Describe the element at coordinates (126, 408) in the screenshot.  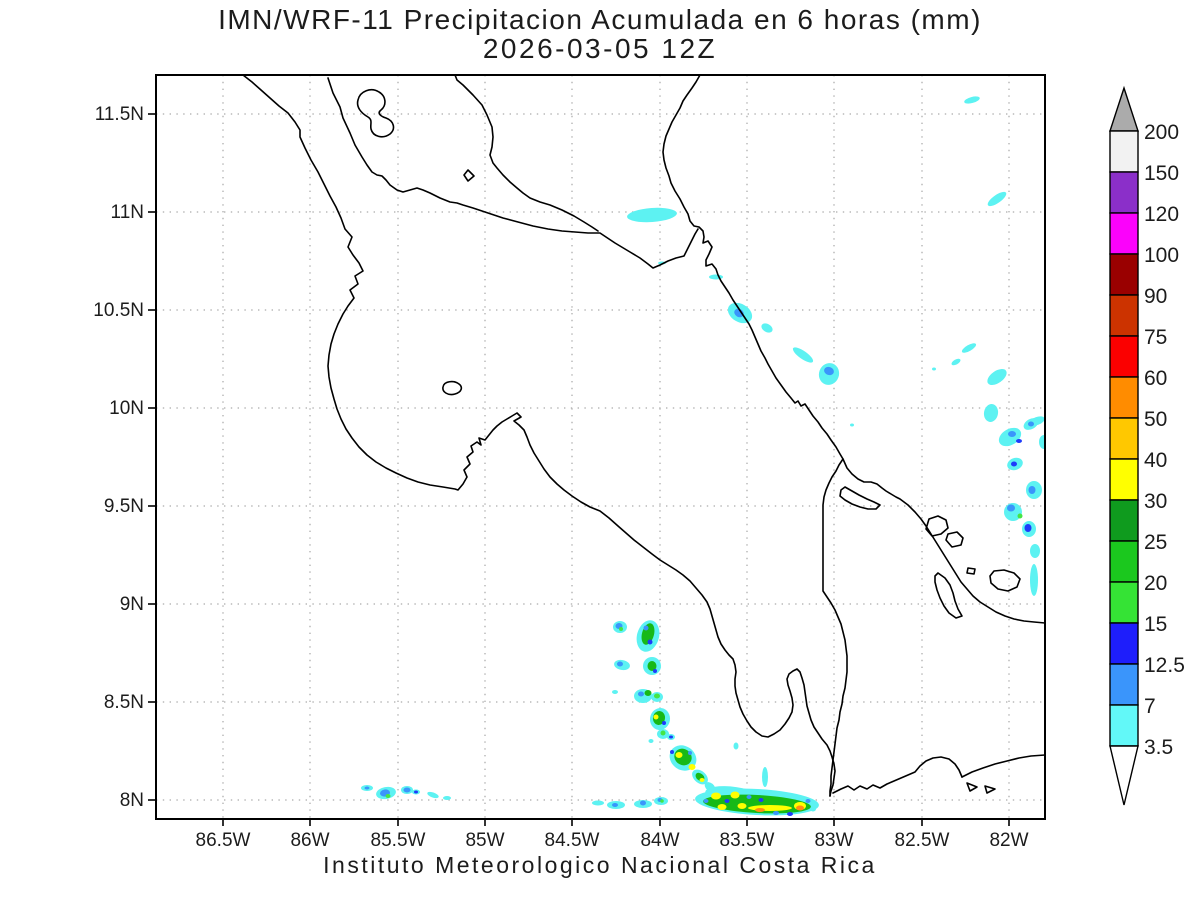
I see `y-axis-tick-label: 10N` at that location.